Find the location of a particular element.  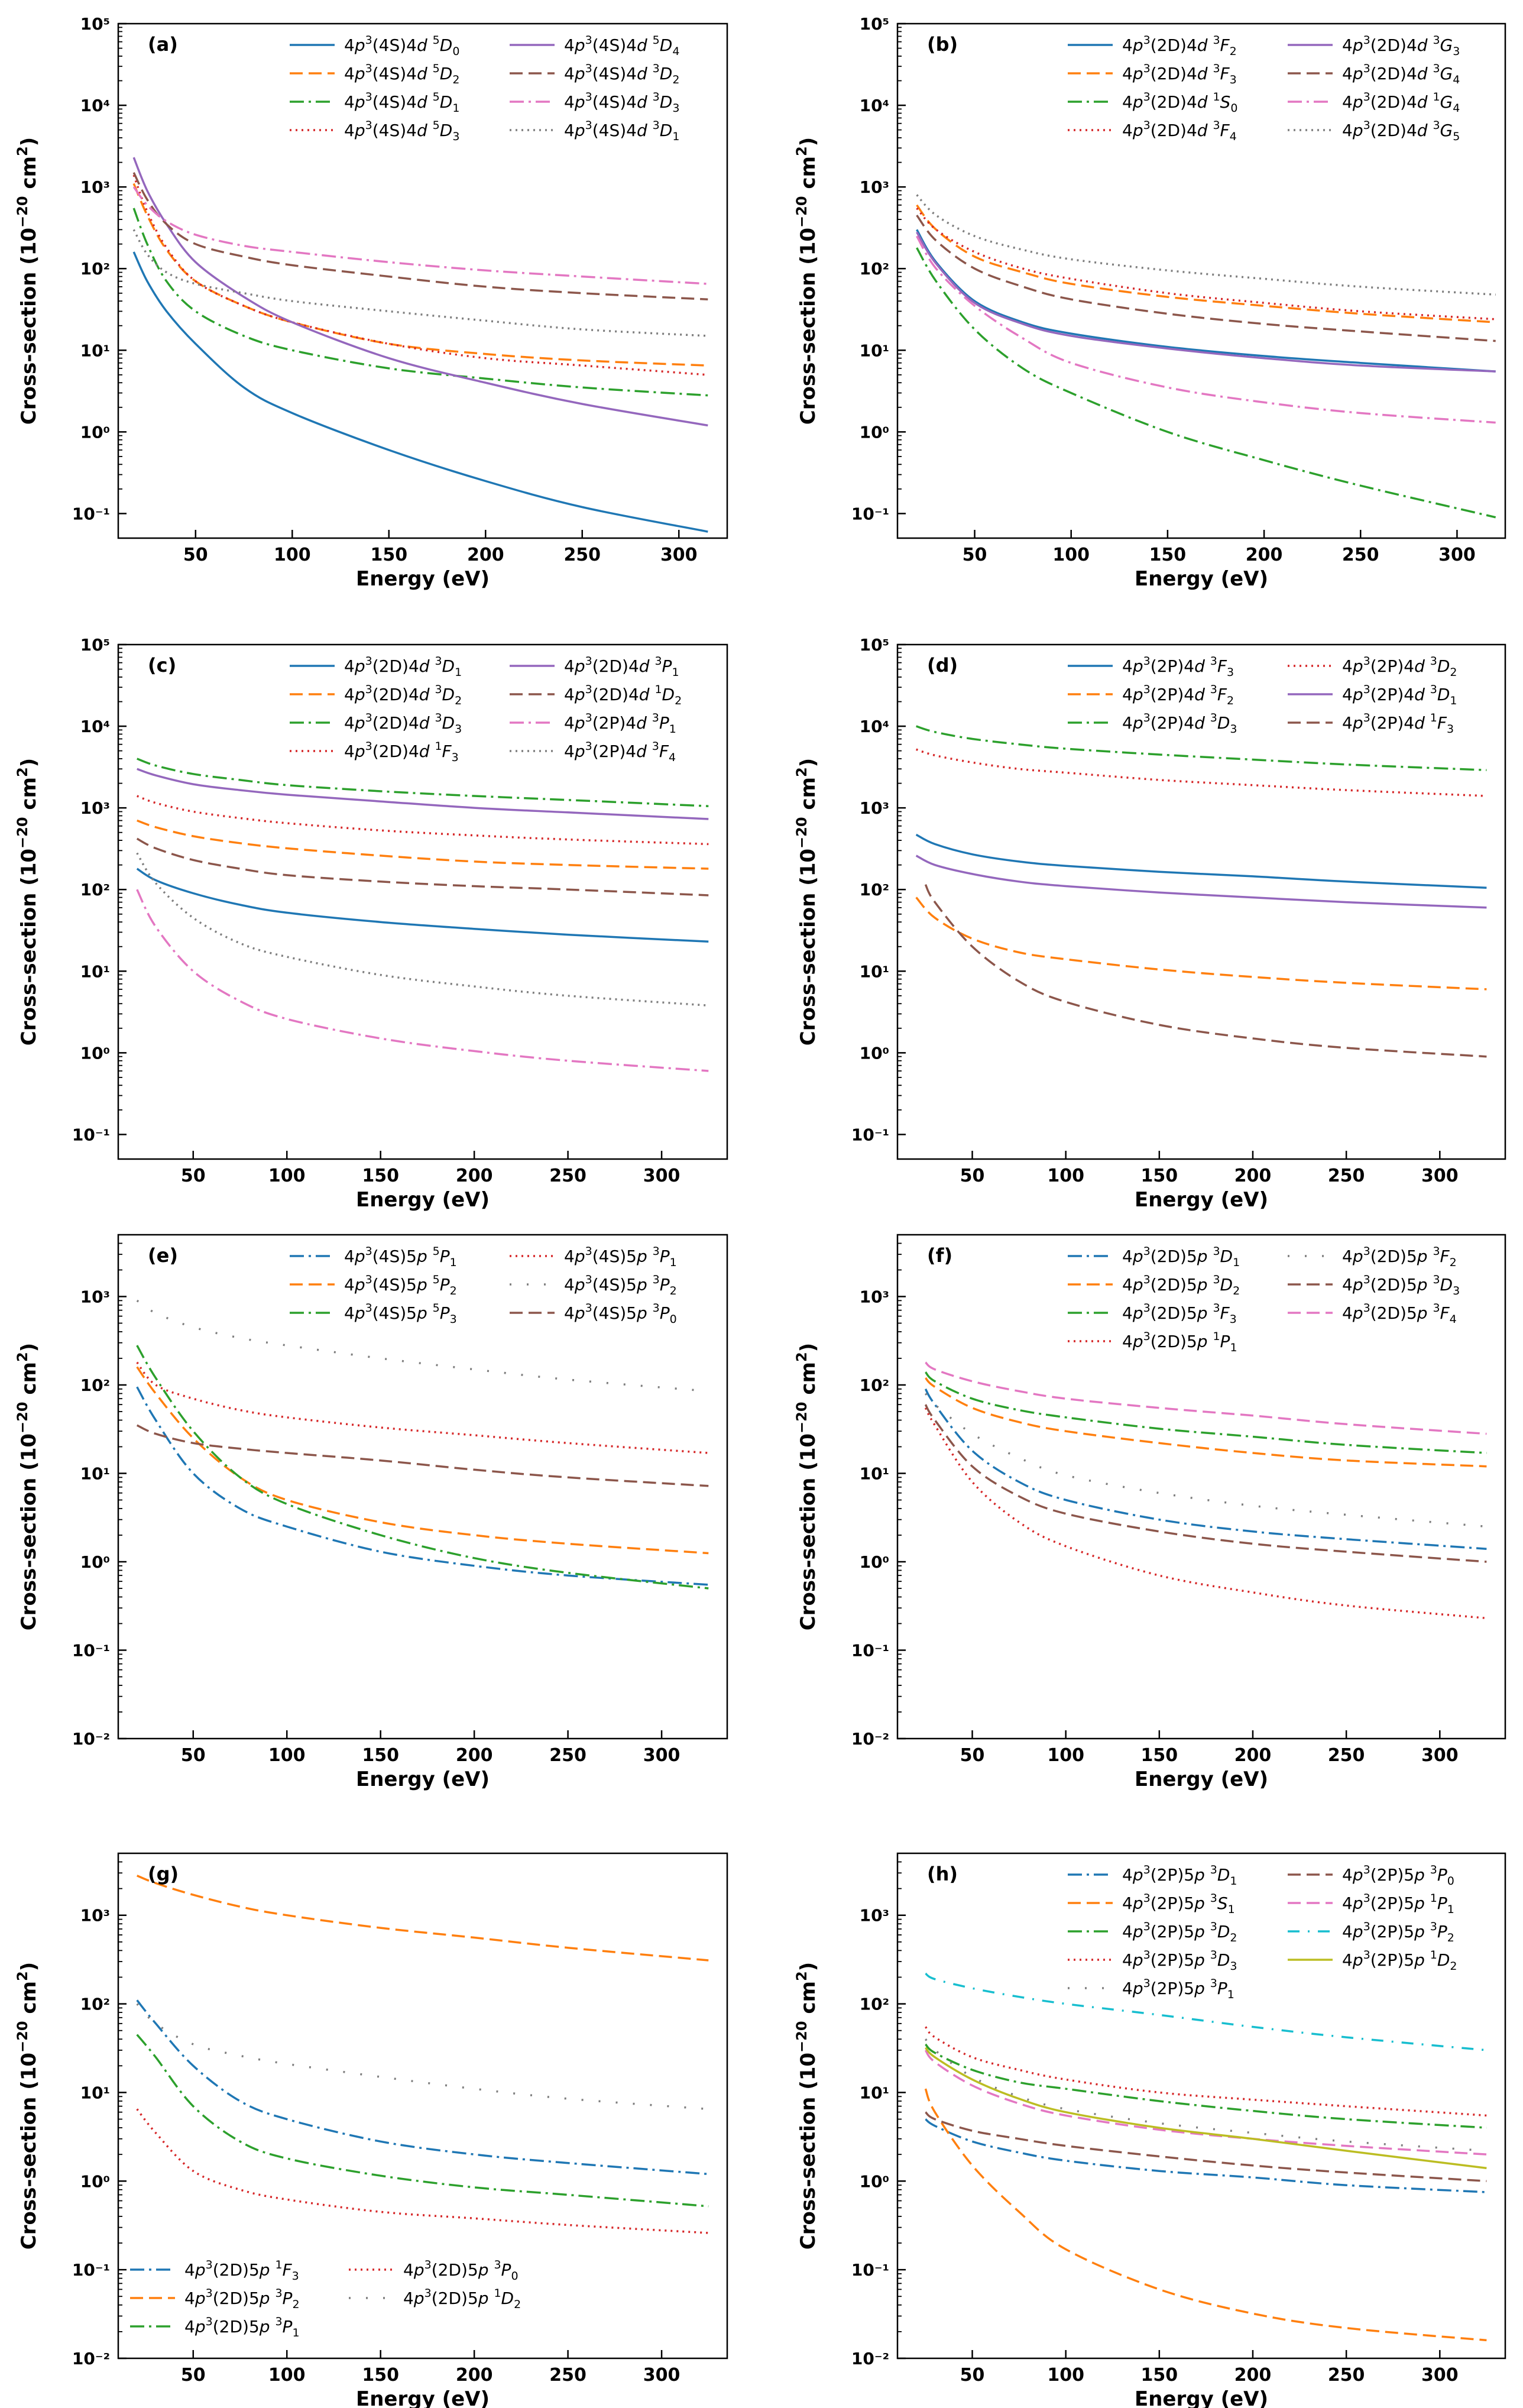

legend-label: 4p3(2D)4d 3D1 is located at coordinates (403, 667).